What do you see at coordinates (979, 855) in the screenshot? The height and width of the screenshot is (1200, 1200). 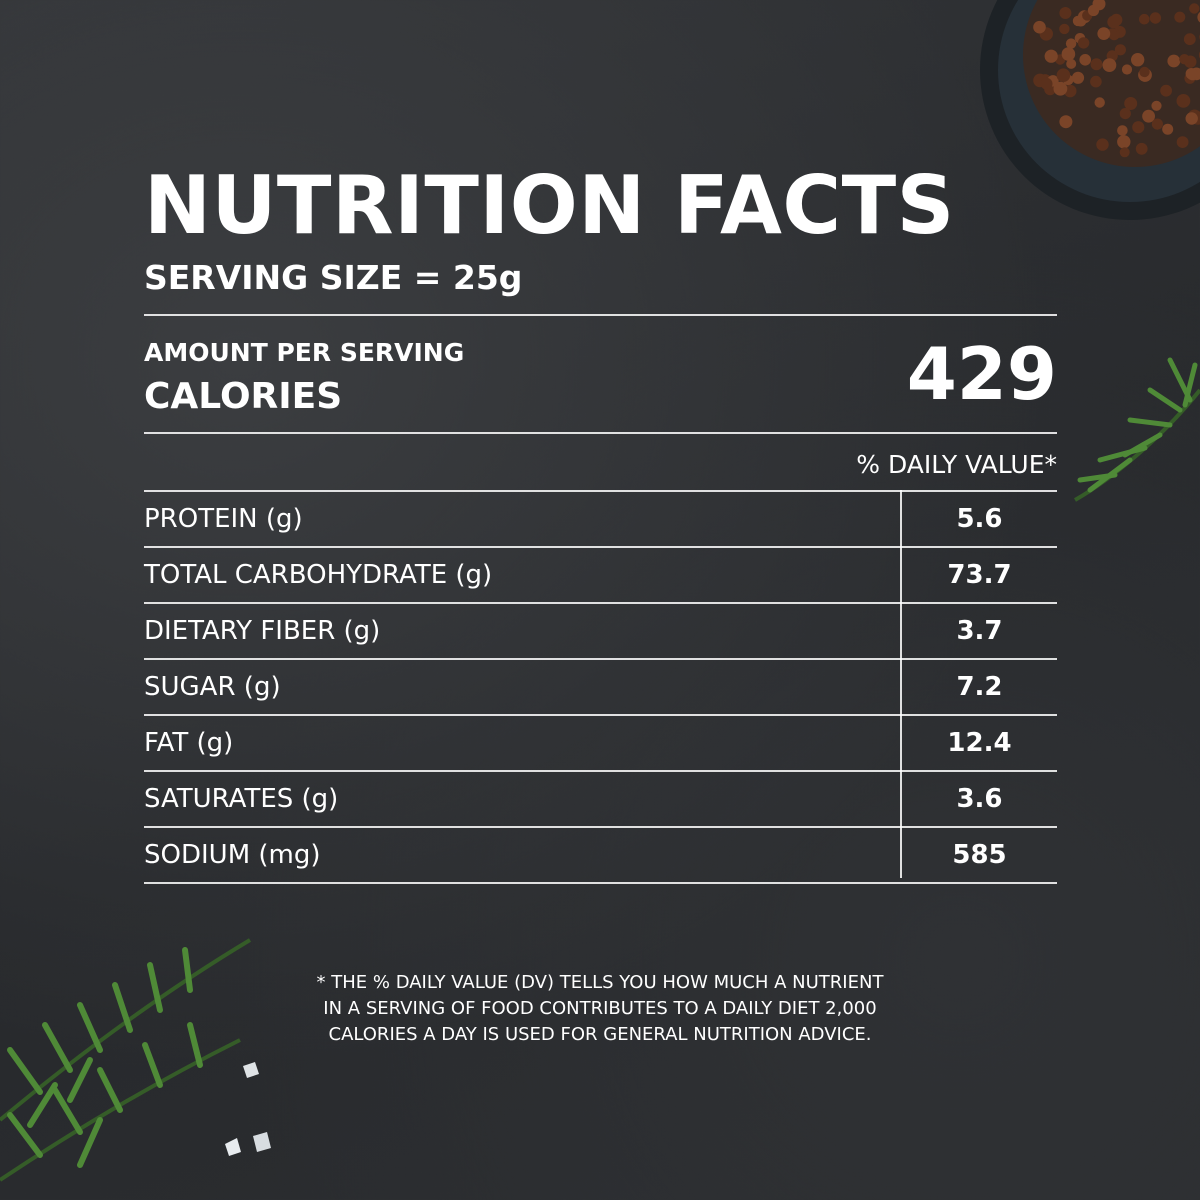 I see `nutrient-value: 585` at bounding box center [979, 855].